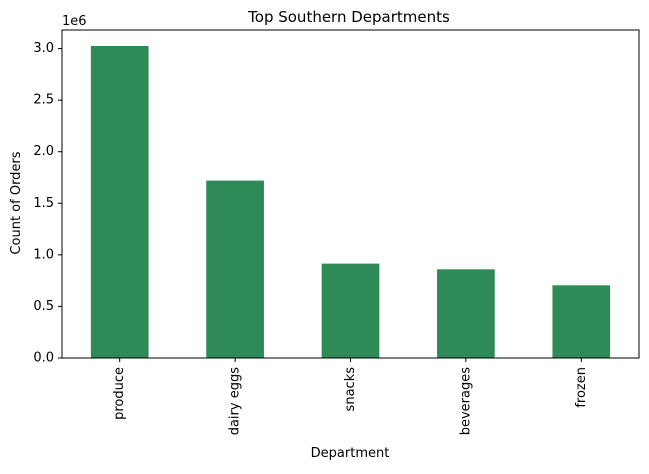 This screenshot has width=649, height=474. Describe the element at coordinates (350, 389) in the screenshot. I see `x-tick-label: snacks` at that location.